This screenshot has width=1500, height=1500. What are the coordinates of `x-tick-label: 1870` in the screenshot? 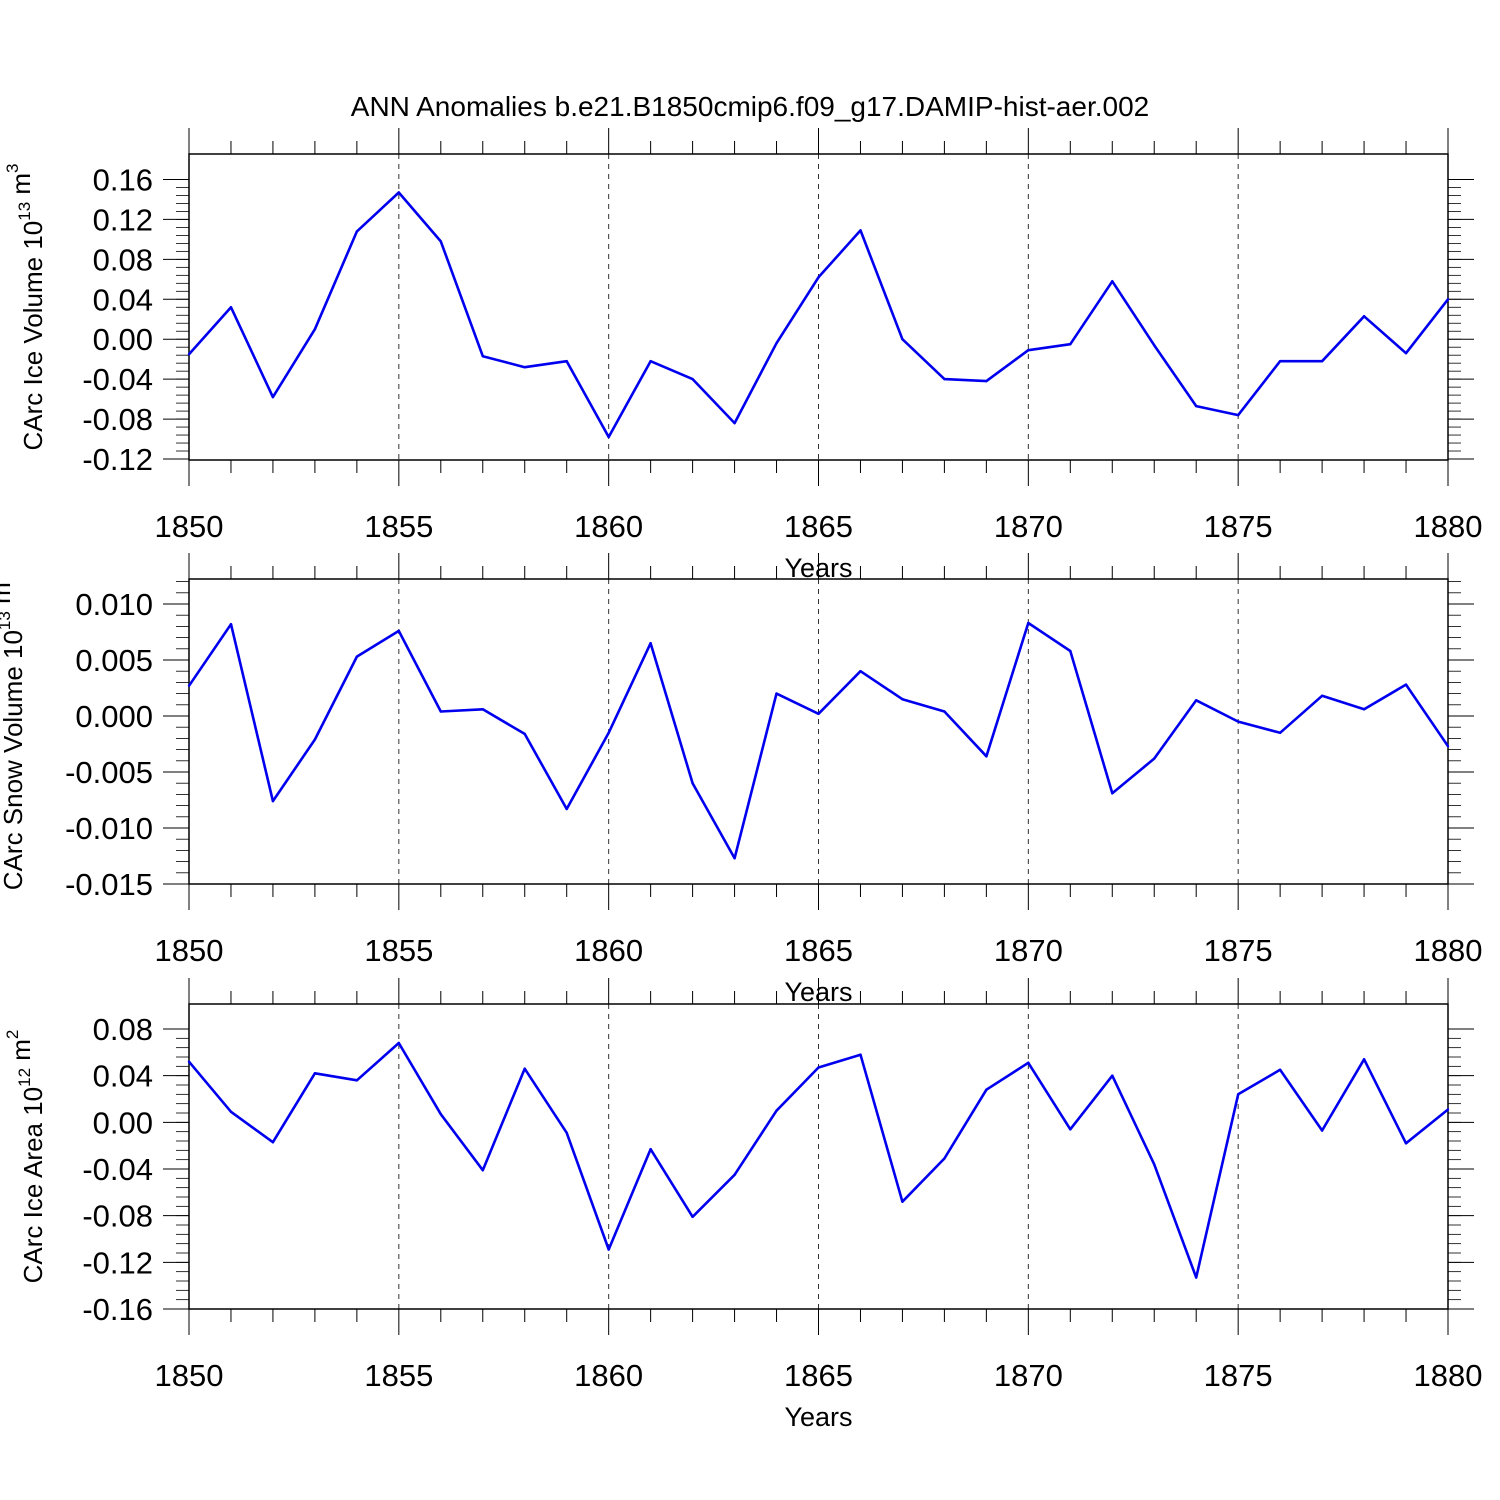 It's located at (1028, 950).